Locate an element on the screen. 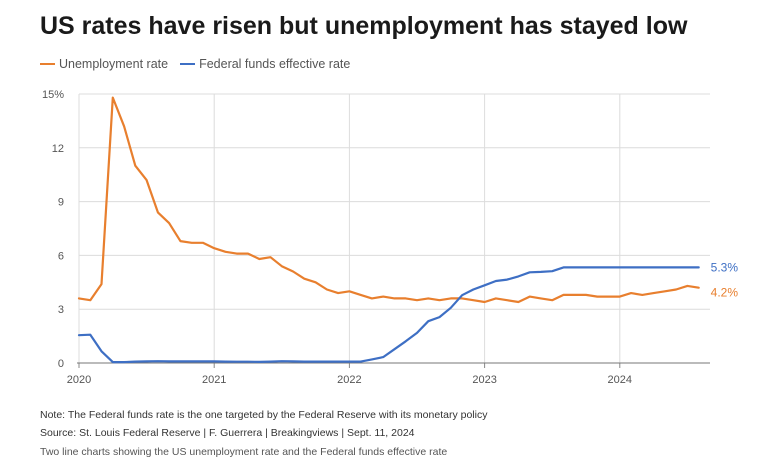 This screenshot has width=772, height=464. x-tick-label: 2024 is located at coordinates (620, 380).